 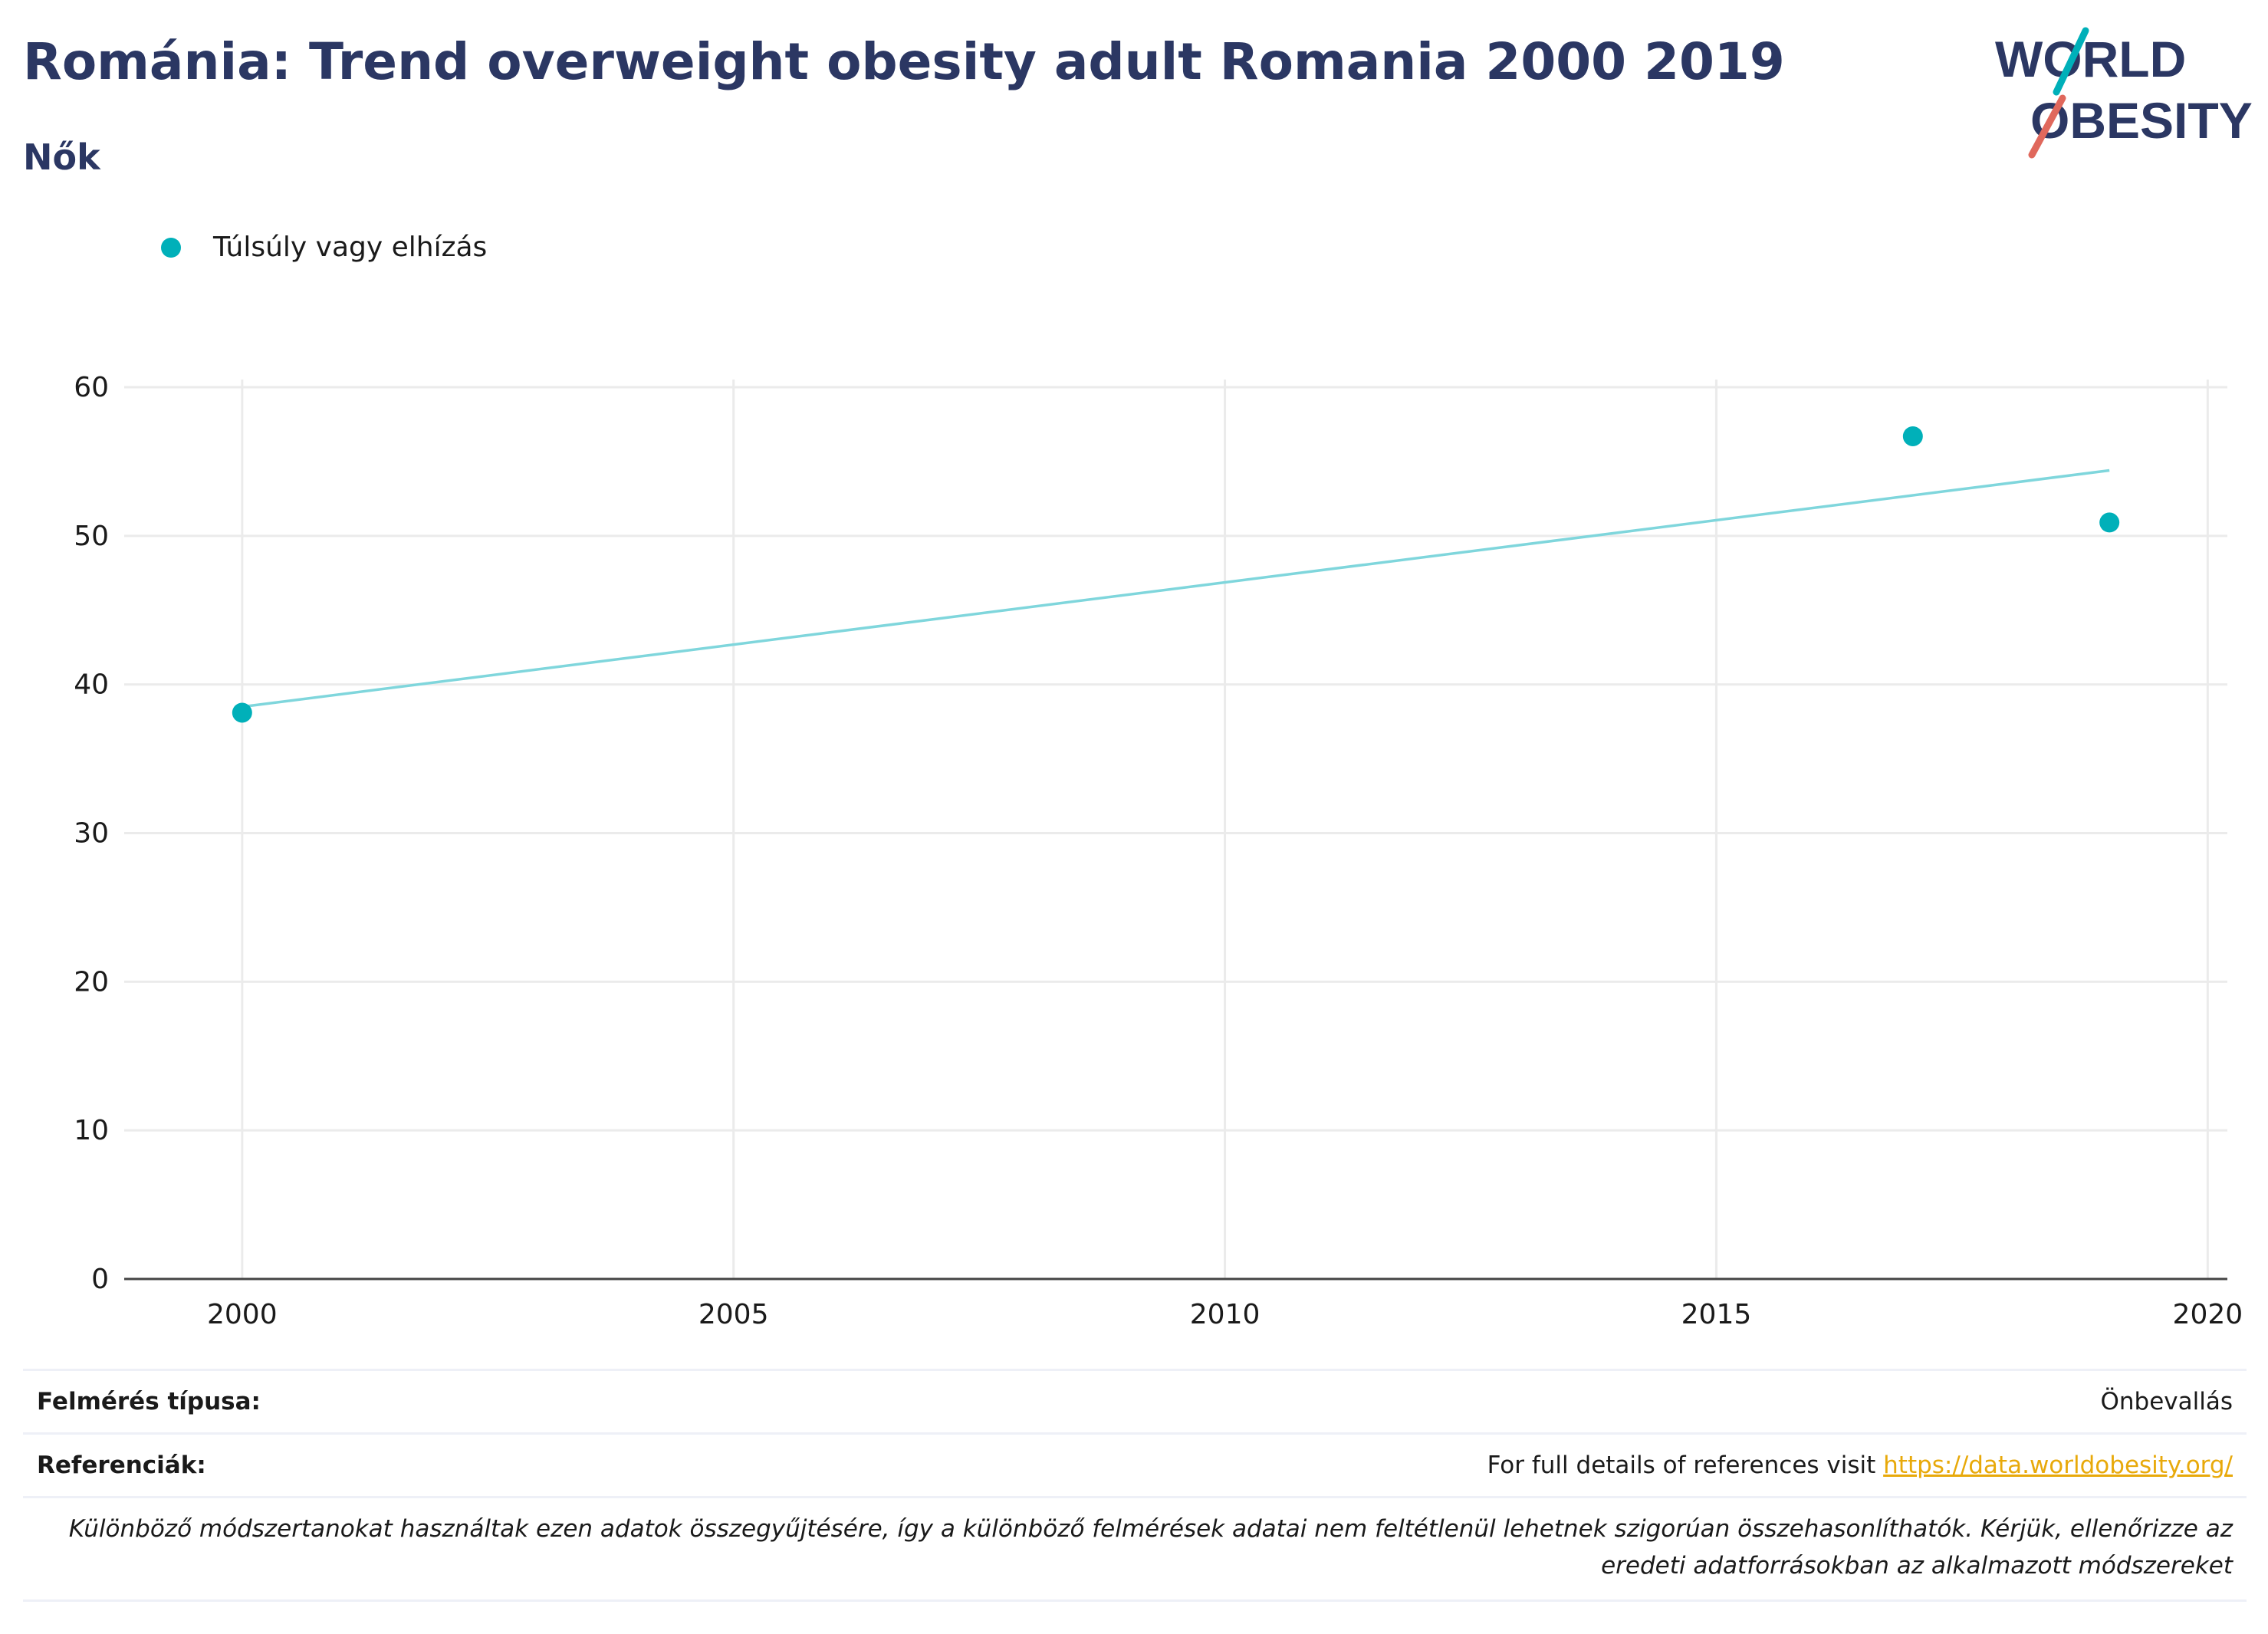 I want to click on world-obesity-logo: WORLD OBESITY, so click(x=2124, y=93).